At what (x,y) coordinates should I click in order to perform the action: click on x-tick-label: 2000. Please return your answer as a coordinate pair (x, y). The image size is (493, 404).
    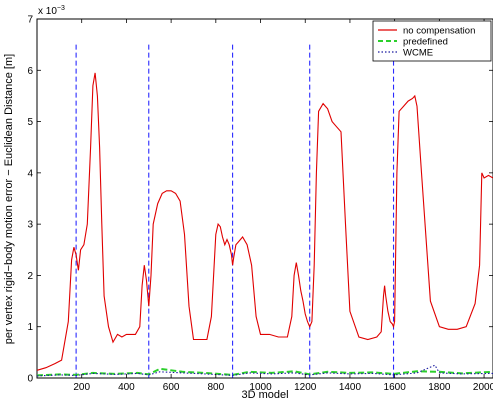
    Looking at the image, I should click on (483, 387).